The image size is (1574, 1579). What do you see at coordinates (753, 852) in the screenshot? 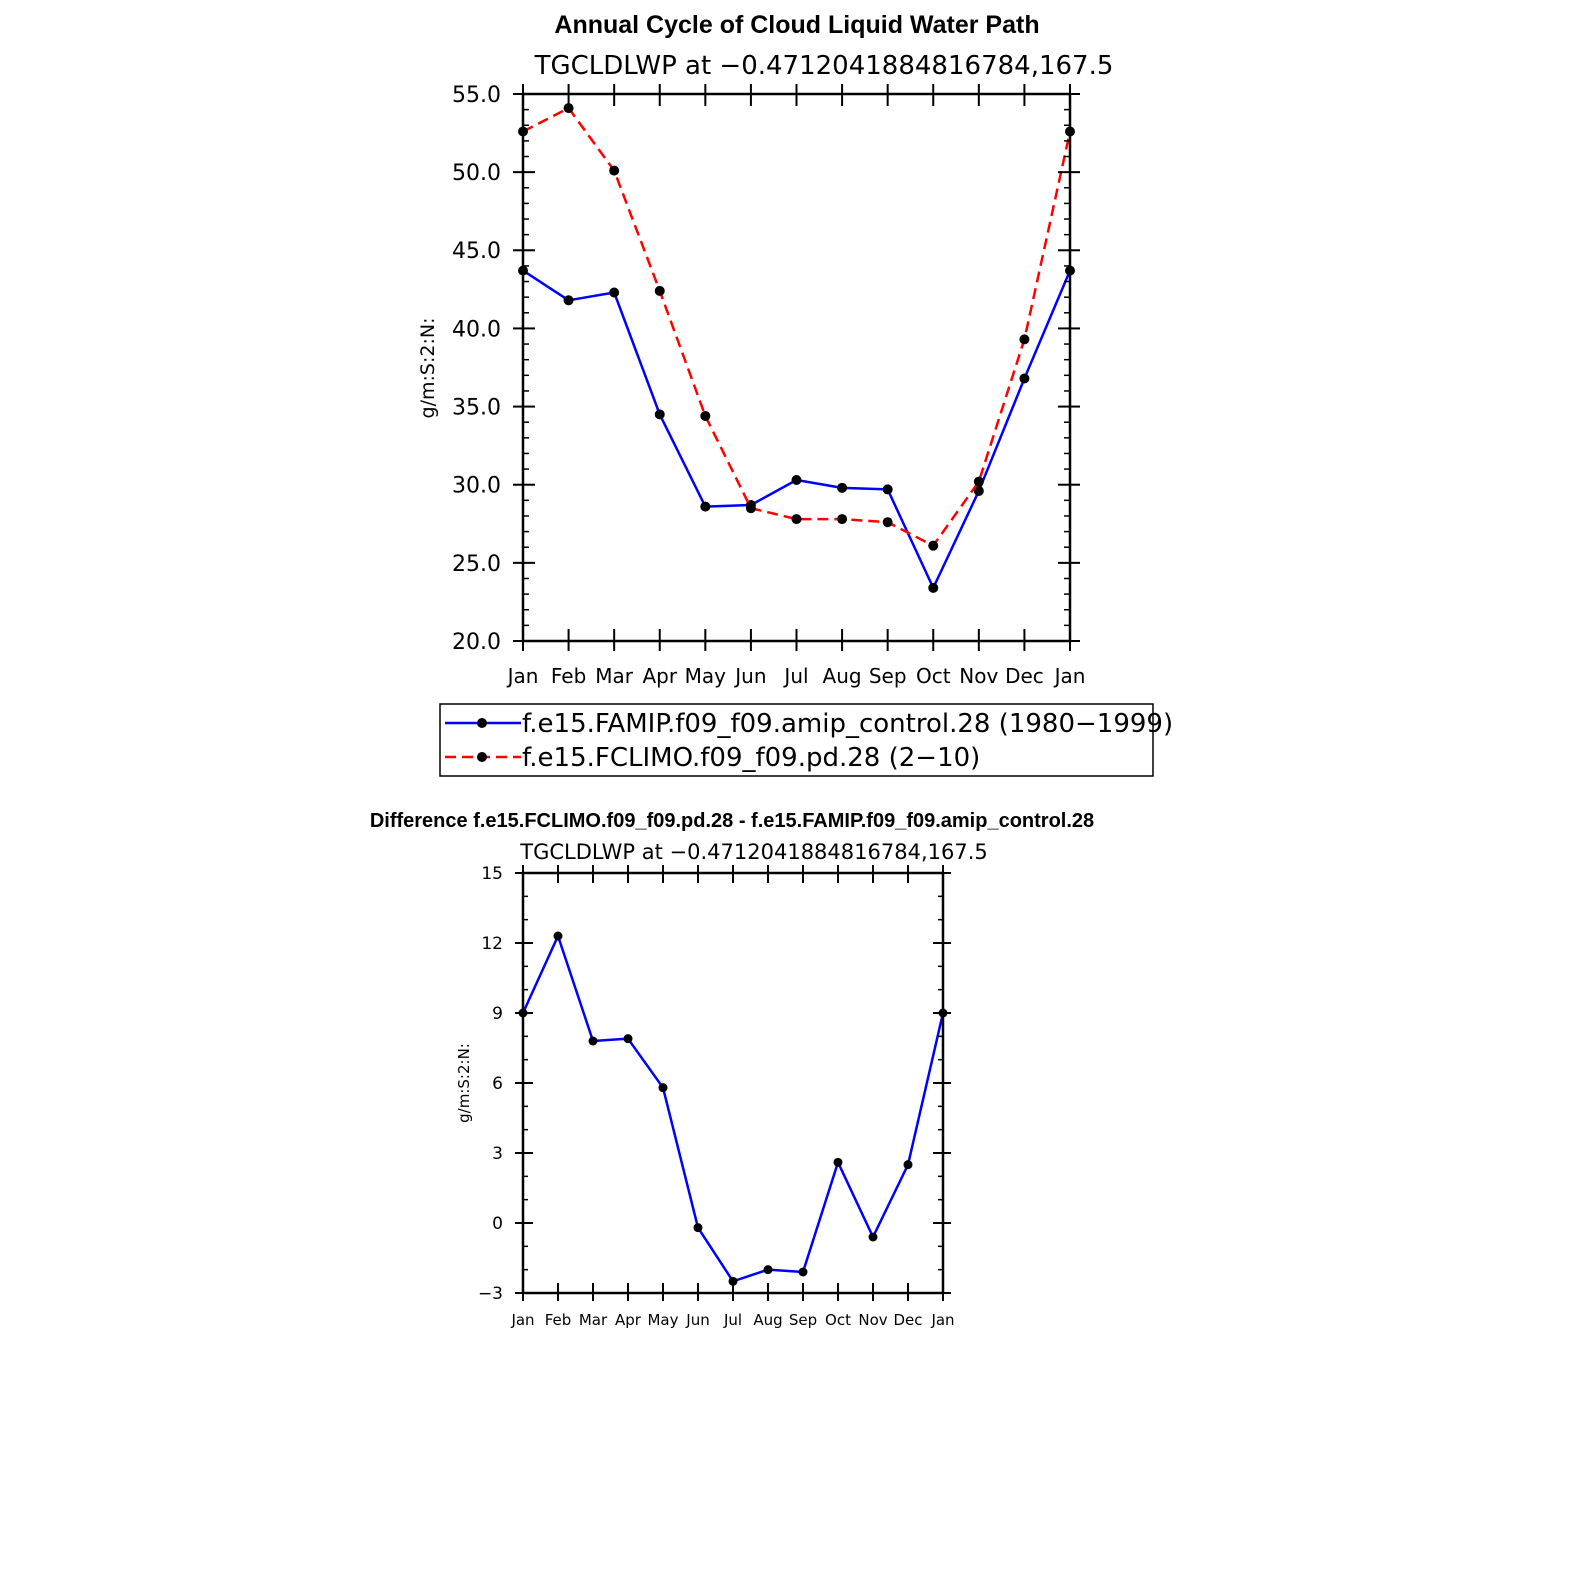
I see `chart2-subtitle: TGCLDLWP at −0.4712041884816784,167.5` at bounding box center [753, 852].